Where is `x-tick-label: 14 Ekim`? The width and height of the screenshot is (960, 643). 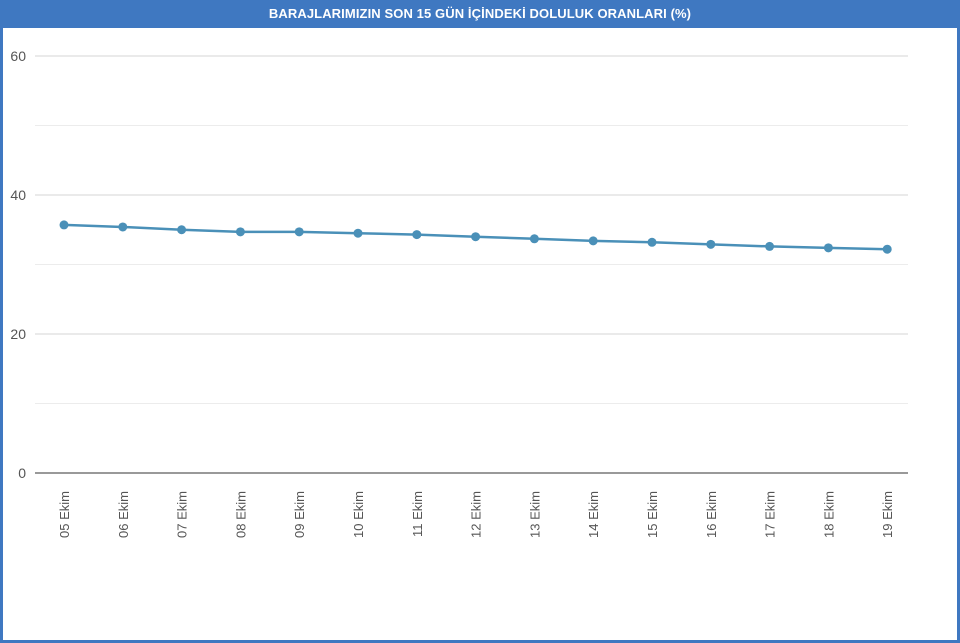
x-tick-label: 14 Ekim is located at coordinates (593, 514).